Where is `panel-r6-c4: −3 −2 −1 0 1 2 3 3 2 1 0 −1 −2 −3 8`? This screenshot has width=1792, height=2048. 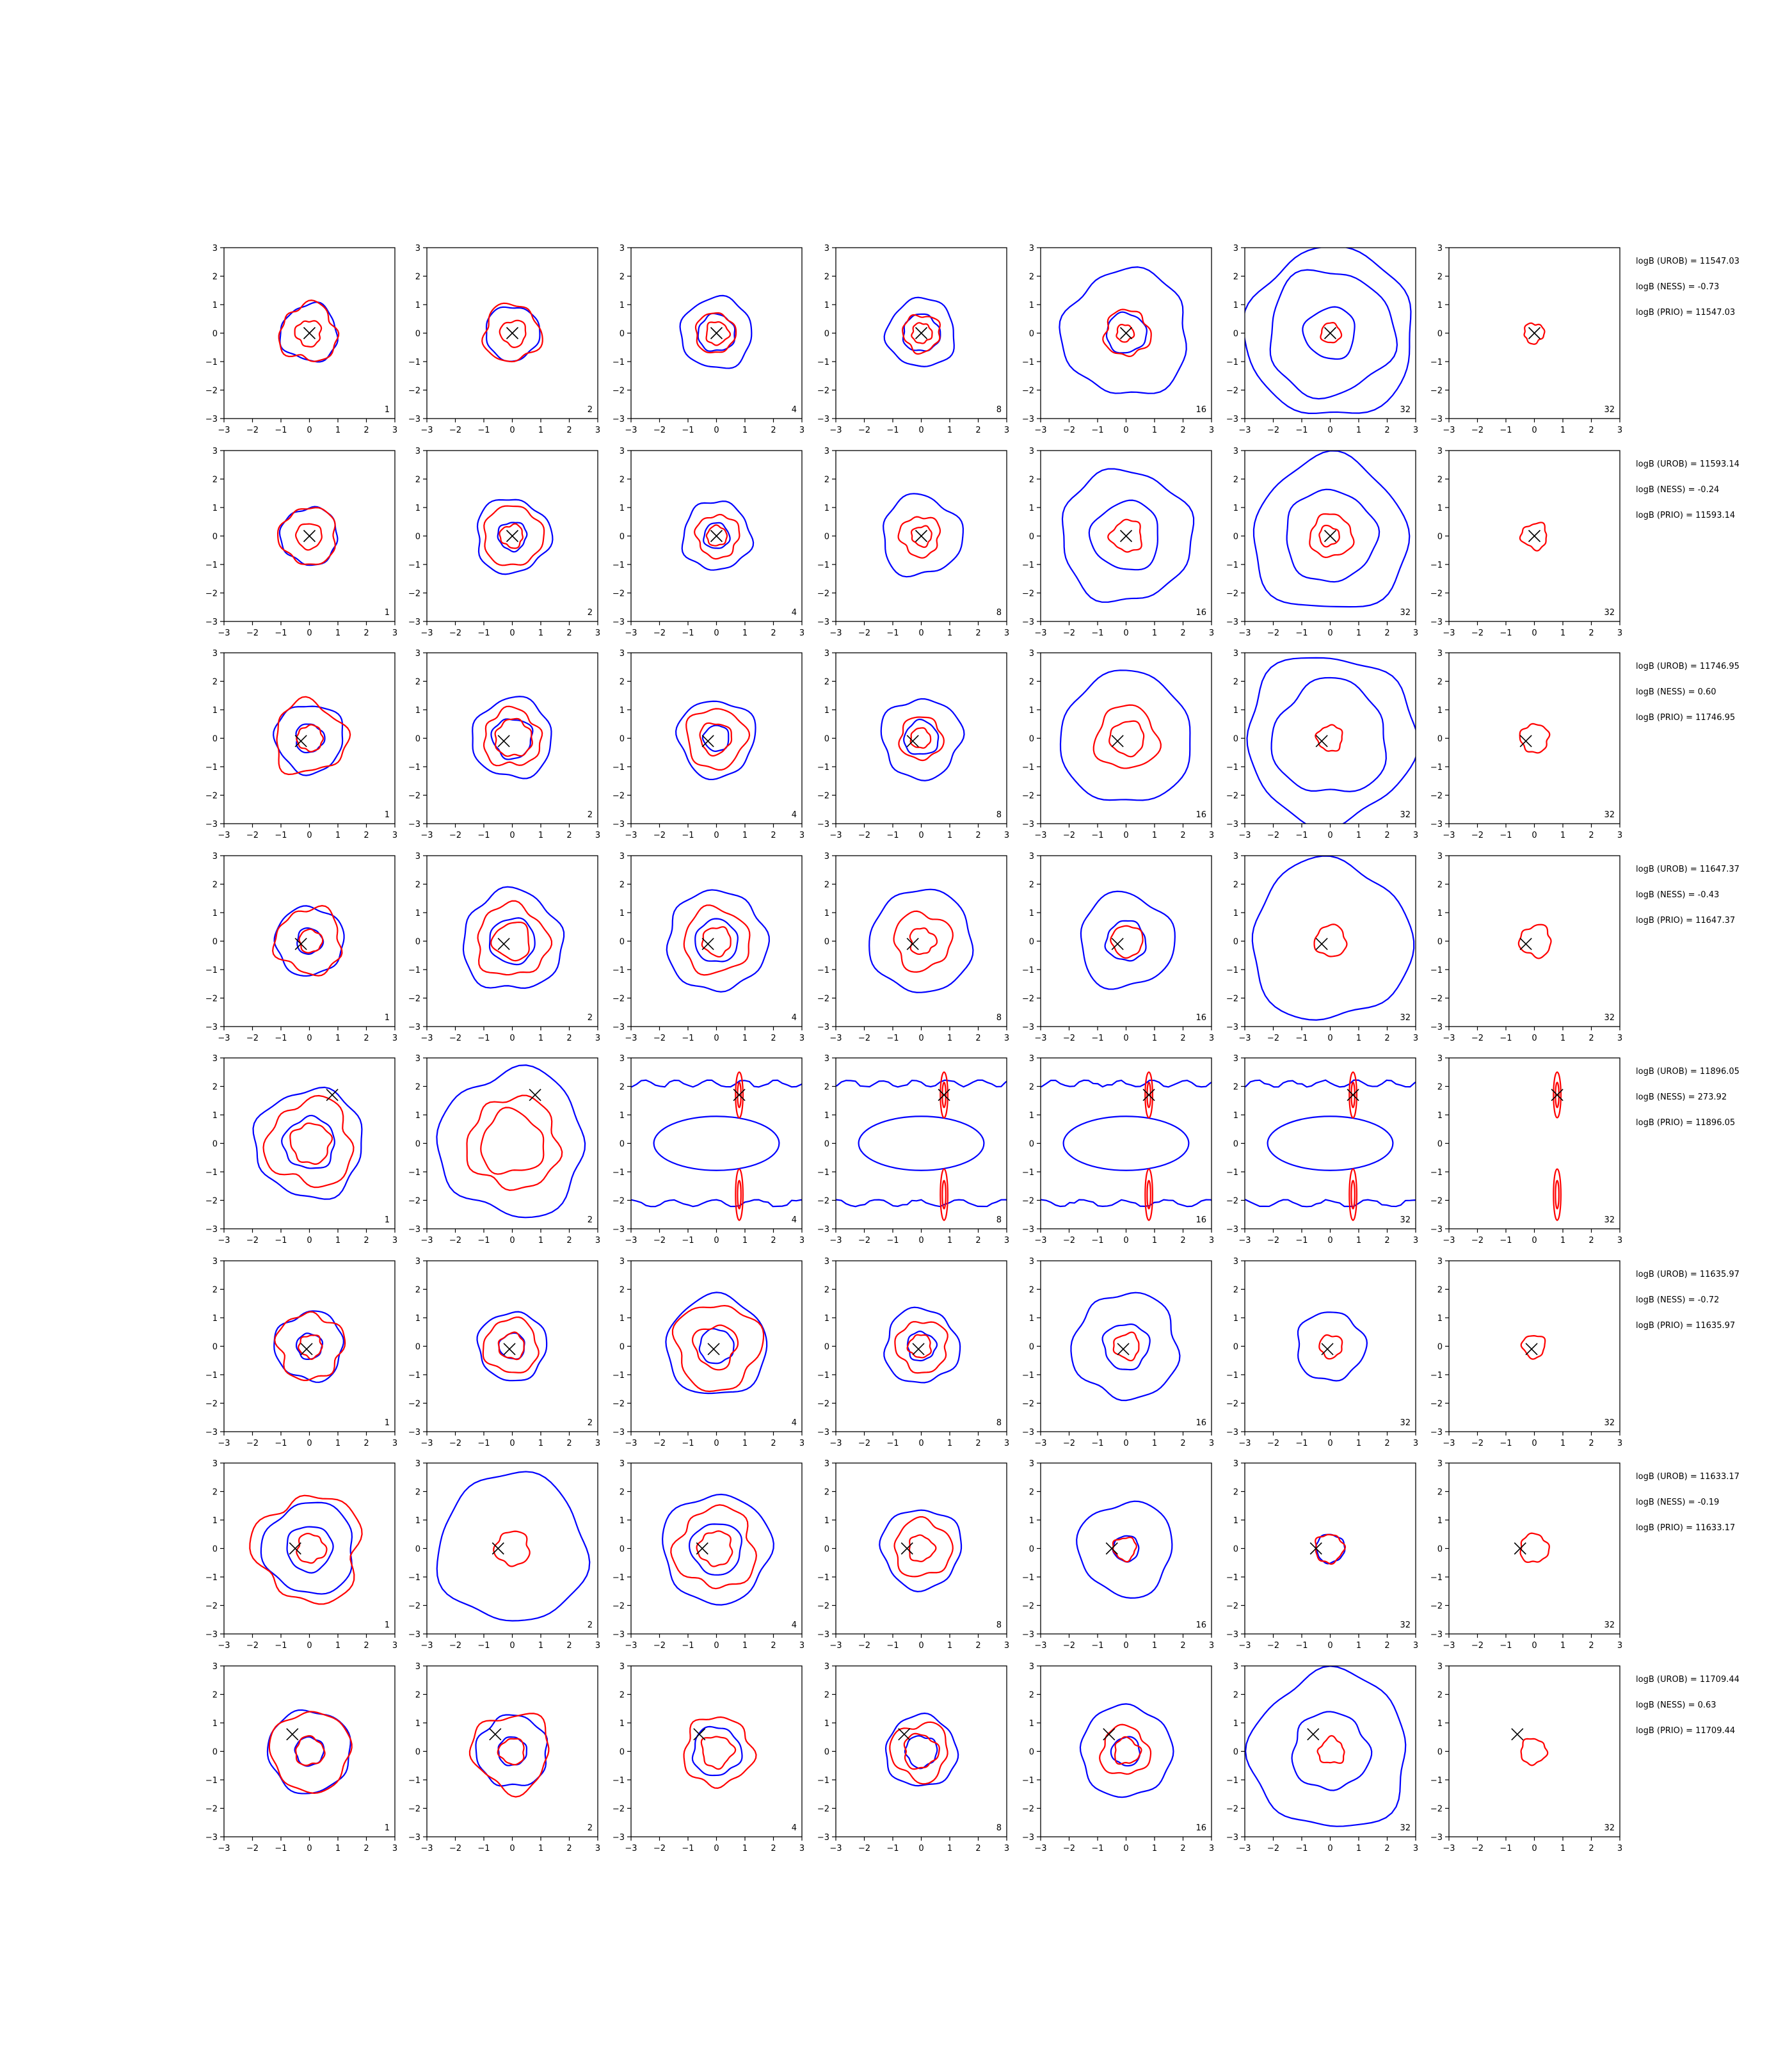 panel-r6-c4: −3 −2 −1 0 1 2 3 3 2 1 0 −1 −2 −3 8 is located at coordinates (913, 1352).